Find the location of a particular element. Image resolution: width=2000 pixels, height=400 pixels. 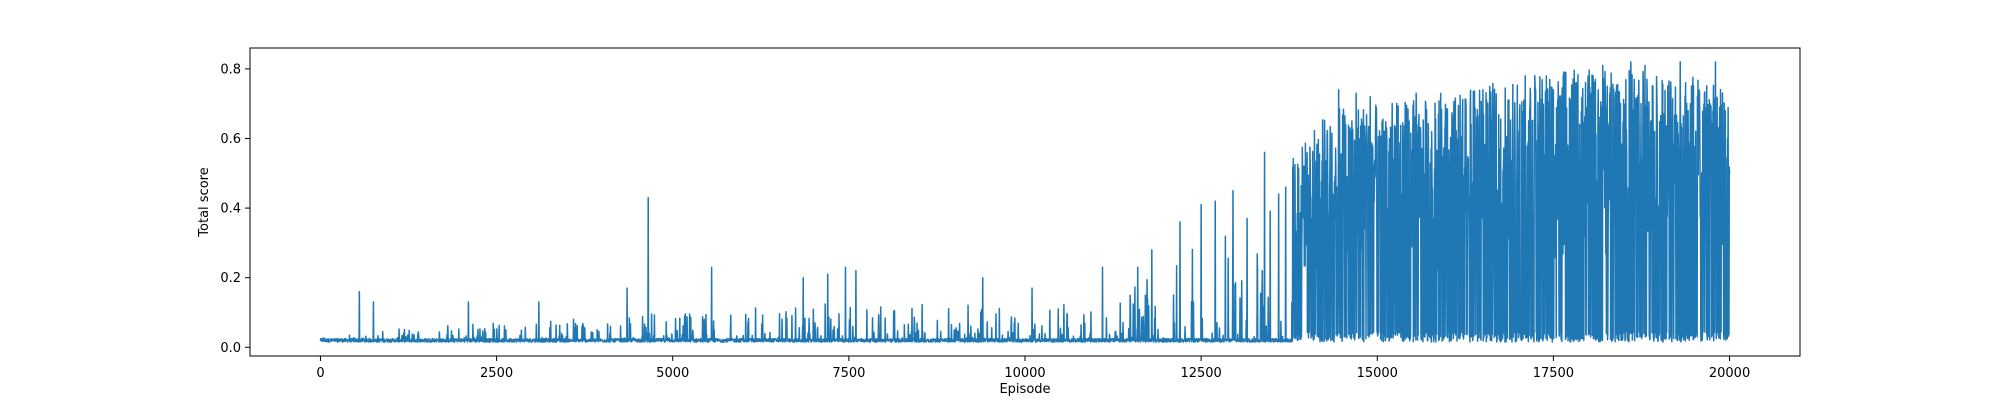

x-axis-label: Episode is located at coordinates (1024, 389).